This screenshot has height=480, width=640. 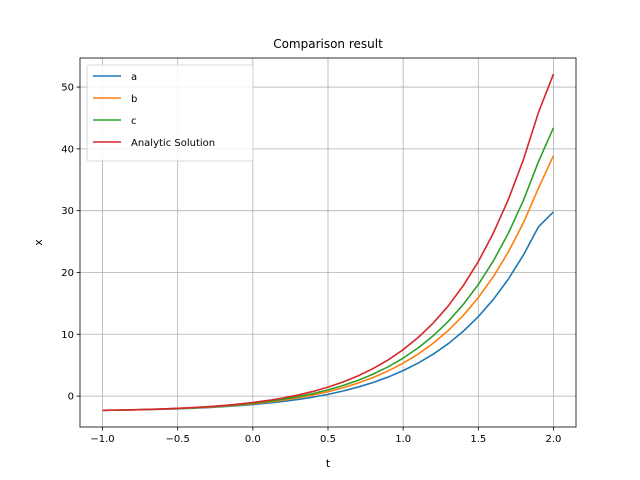 I want to click on y-tick-label: 30, so click(x=67, y=211).